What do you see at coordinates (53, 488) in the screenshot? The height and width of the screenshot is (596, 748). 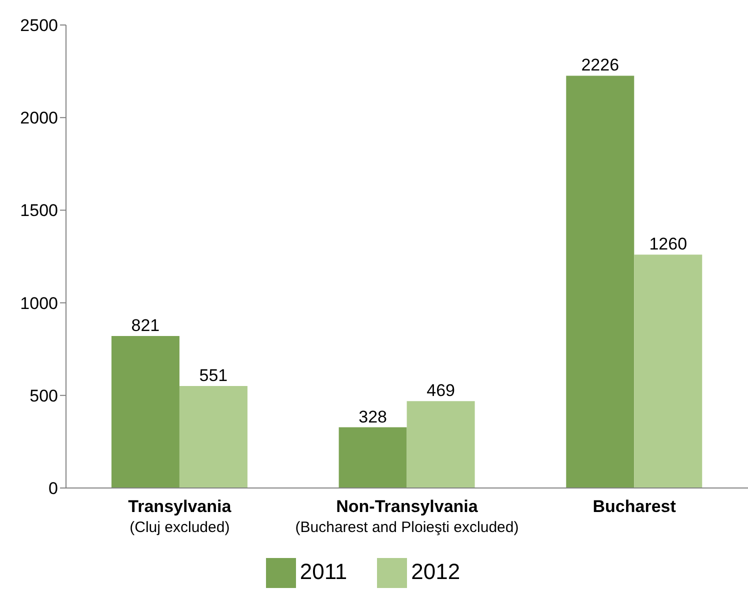 I see `y-tick-label: 0` at bounding box center [53, 488].